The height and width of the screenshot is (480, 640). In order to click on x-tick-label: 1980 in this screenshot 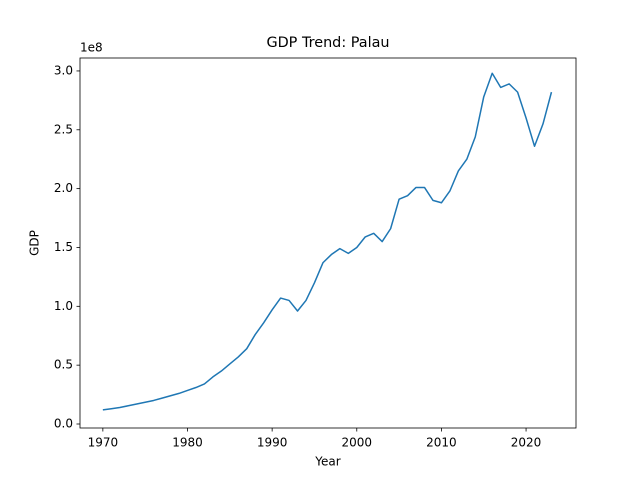, I will do `click(187, 443)`.